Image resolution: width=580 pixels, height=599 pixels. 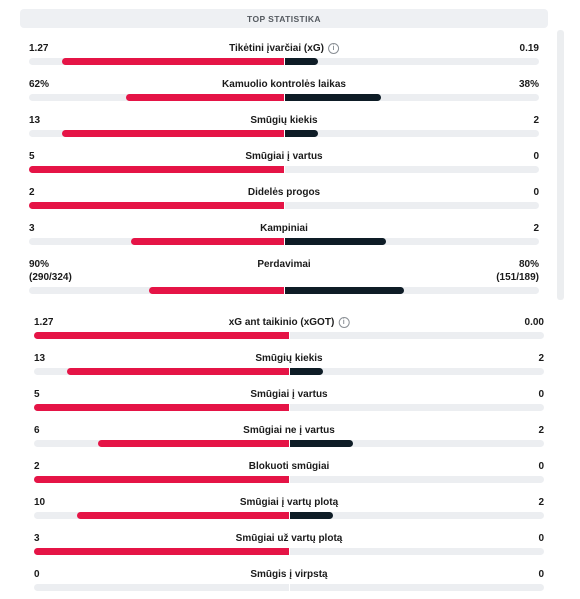 I want to click on stat-row-blokuoti-smugiai: 2 Blokuoti smūgiai 0, so click(x=289, y=476).